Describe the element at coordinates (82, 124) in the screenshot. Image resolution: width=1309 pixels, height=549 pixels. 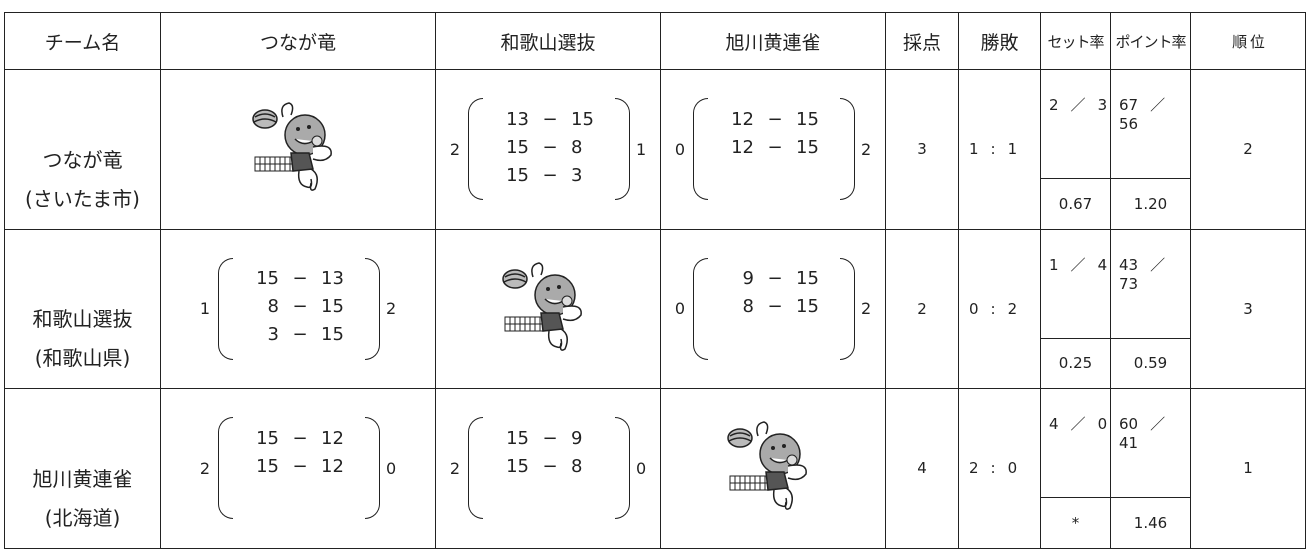
I see `team-name: つなが竜` at that location.